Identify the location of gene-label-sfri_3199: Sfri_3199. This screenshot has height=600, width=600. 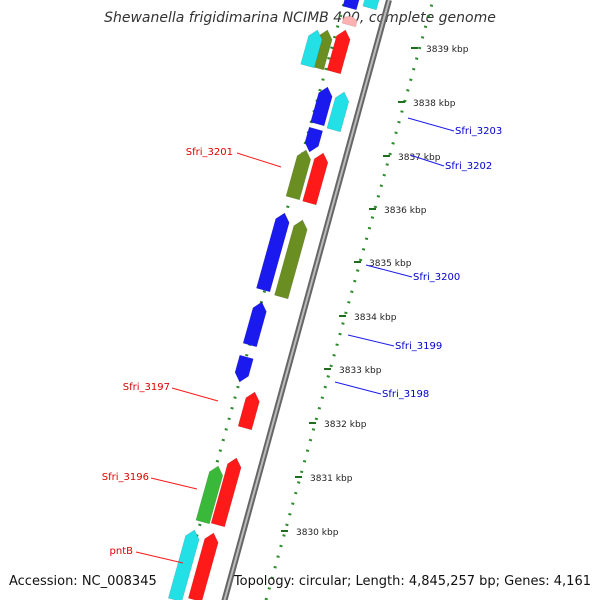
(418, 346).